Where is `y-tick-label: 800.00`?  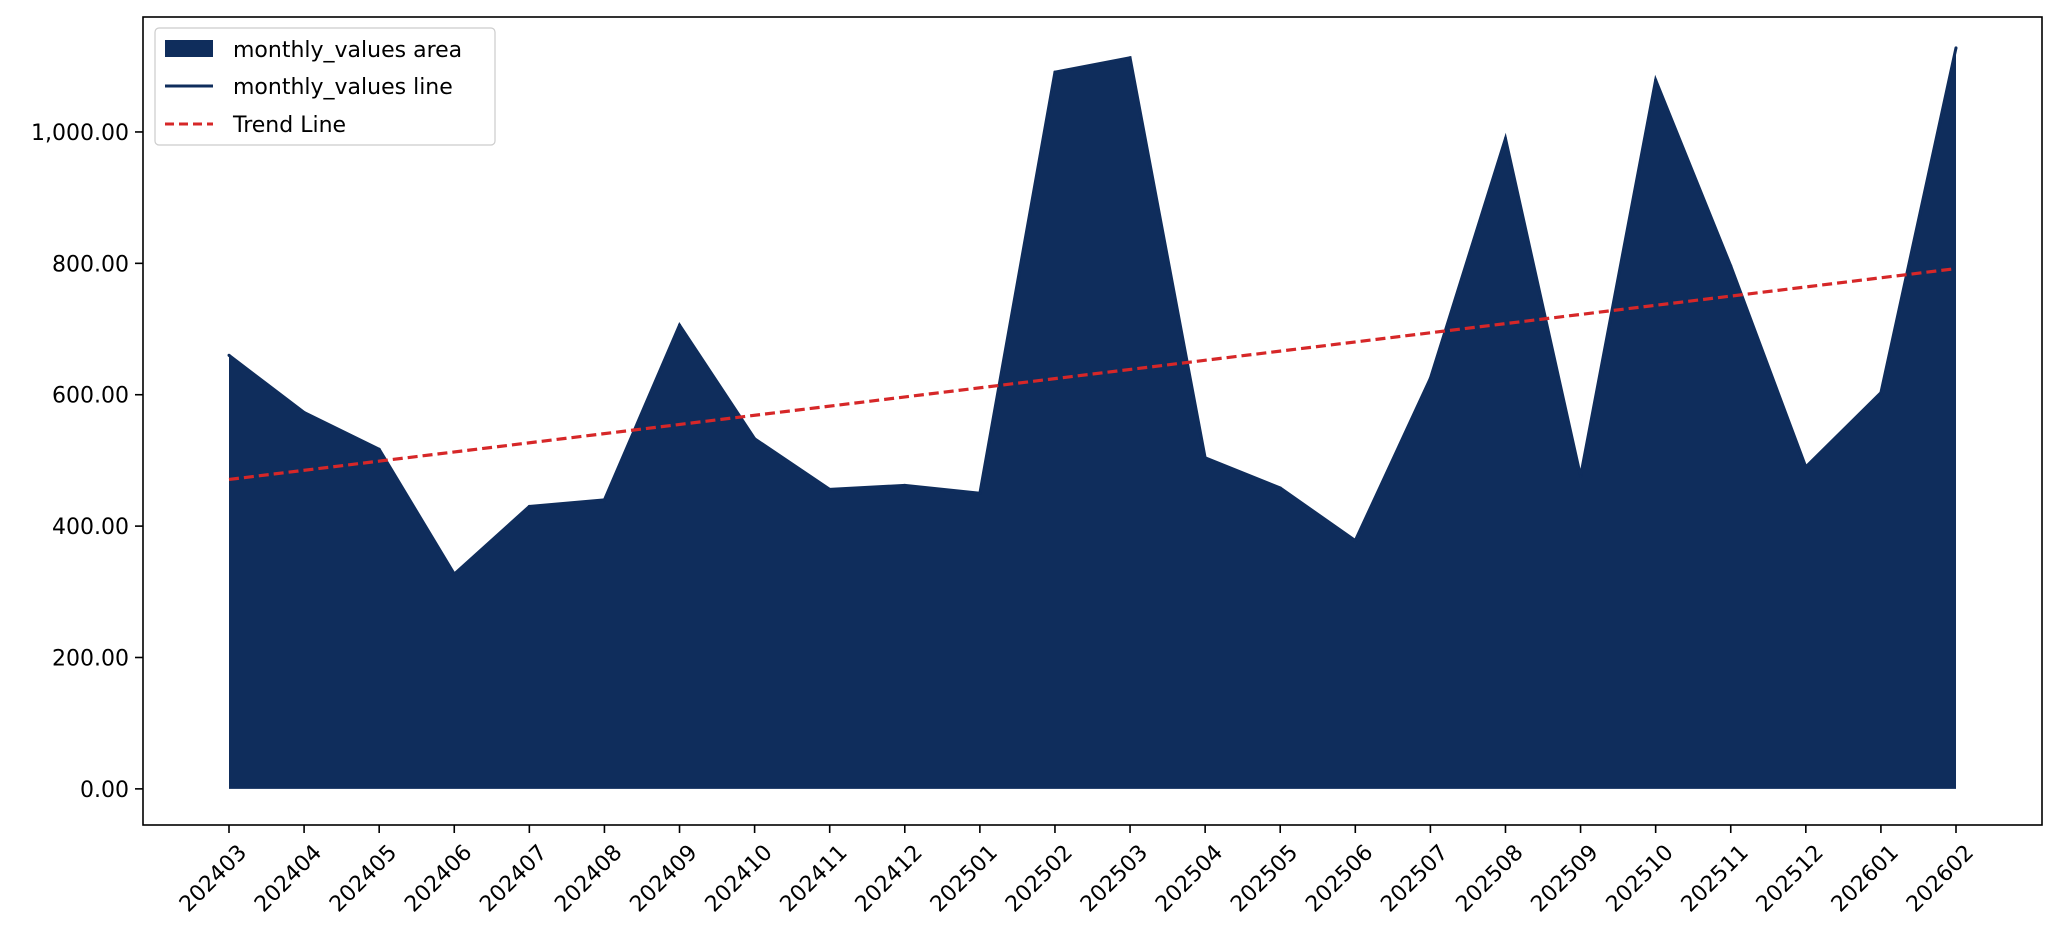
y-tick-label: 800.00 is located at coordinates (90, 264).